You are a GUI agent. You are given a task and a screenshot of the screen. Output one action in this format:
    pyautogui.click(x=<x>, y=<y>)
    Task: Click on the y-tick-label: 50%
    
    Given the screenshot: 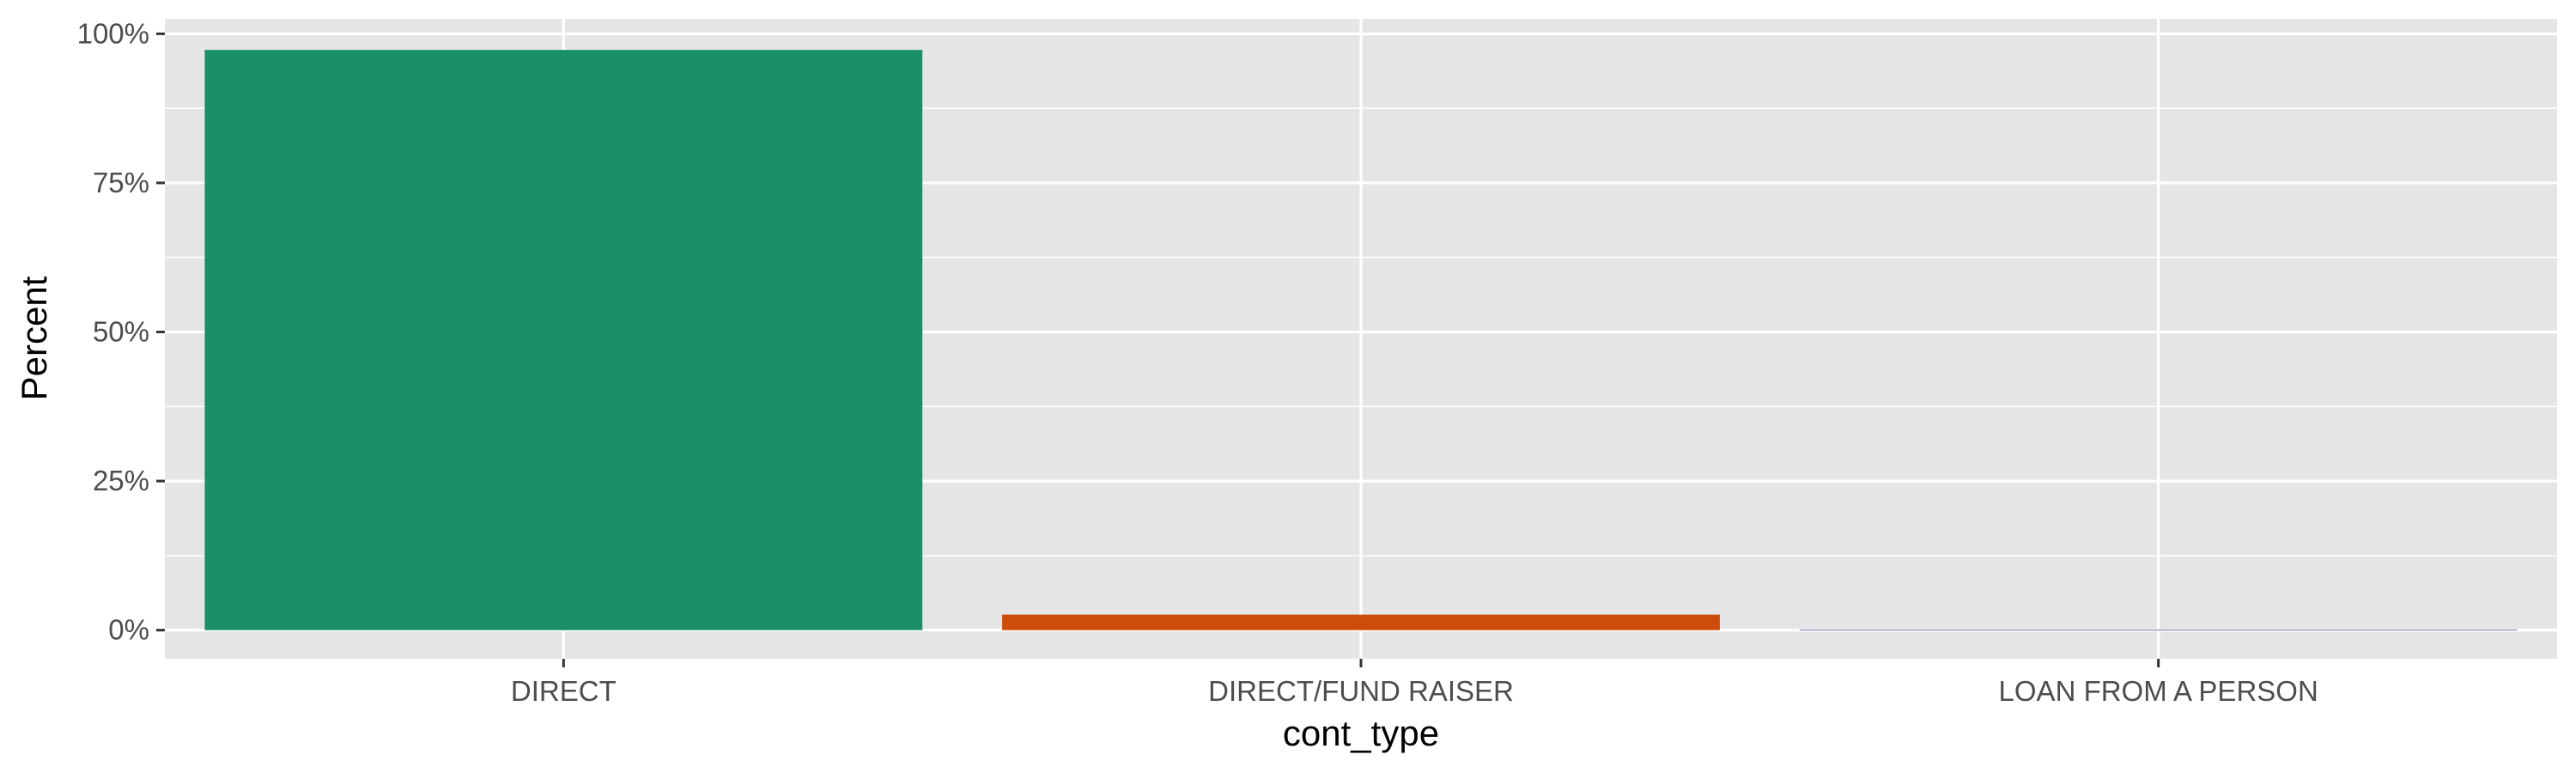 What is the action you would take?
    pyautogui.click(x=121, y=332)
    